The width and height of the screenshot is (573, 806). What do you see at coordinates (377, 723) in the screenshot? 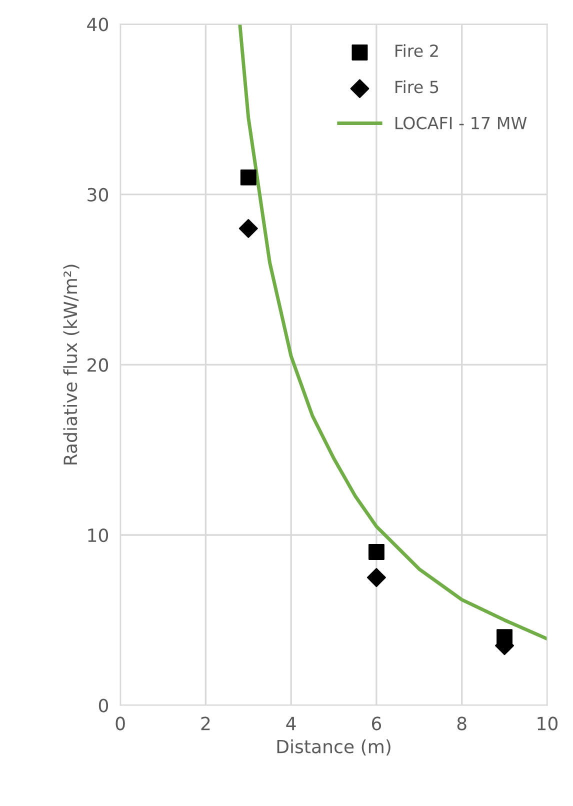
I see `x-tick-label: 6` at bounding box center [377, 723].